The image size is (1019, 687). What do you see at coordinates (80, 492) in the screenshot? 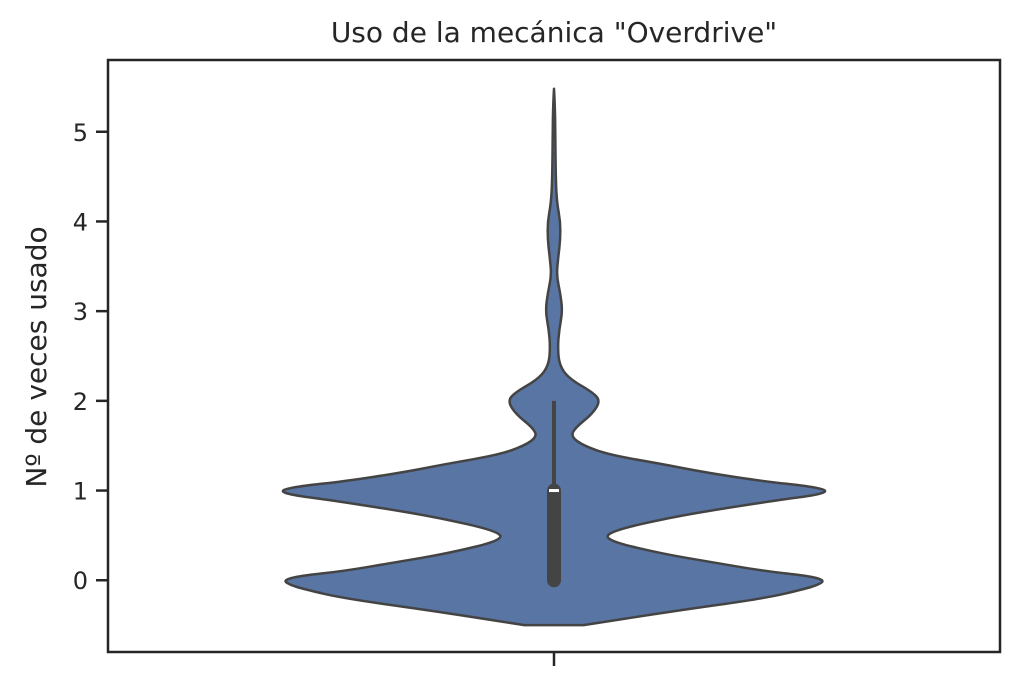
I see `y-tick-label: 1` at bounding box center [80, 492].